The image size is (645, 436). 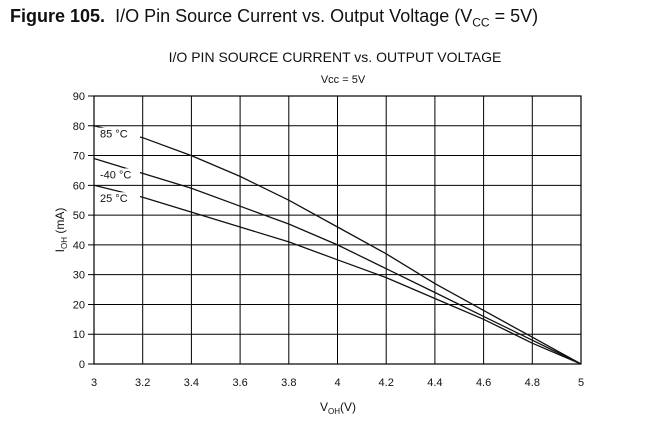 I want to click on x-tick-label: 4.8, so click(x=532, y=383).